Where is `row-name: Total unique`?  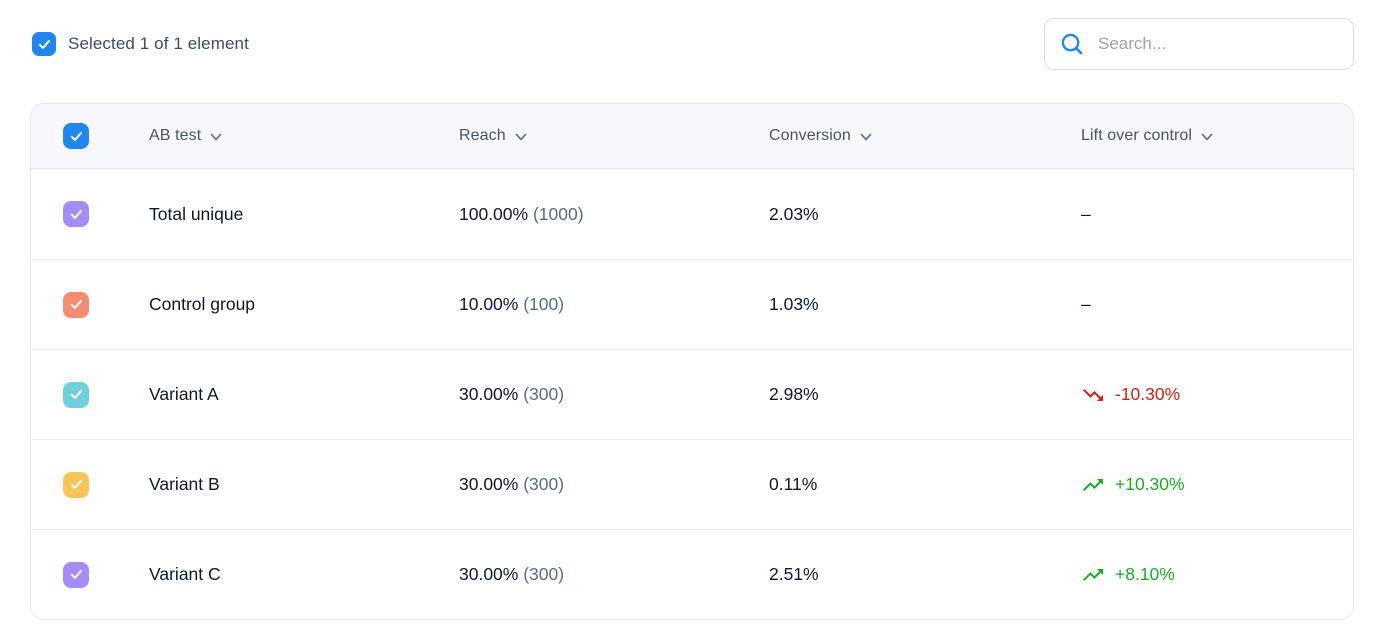 row-name: Total unique is located at coordinates (196, 213).